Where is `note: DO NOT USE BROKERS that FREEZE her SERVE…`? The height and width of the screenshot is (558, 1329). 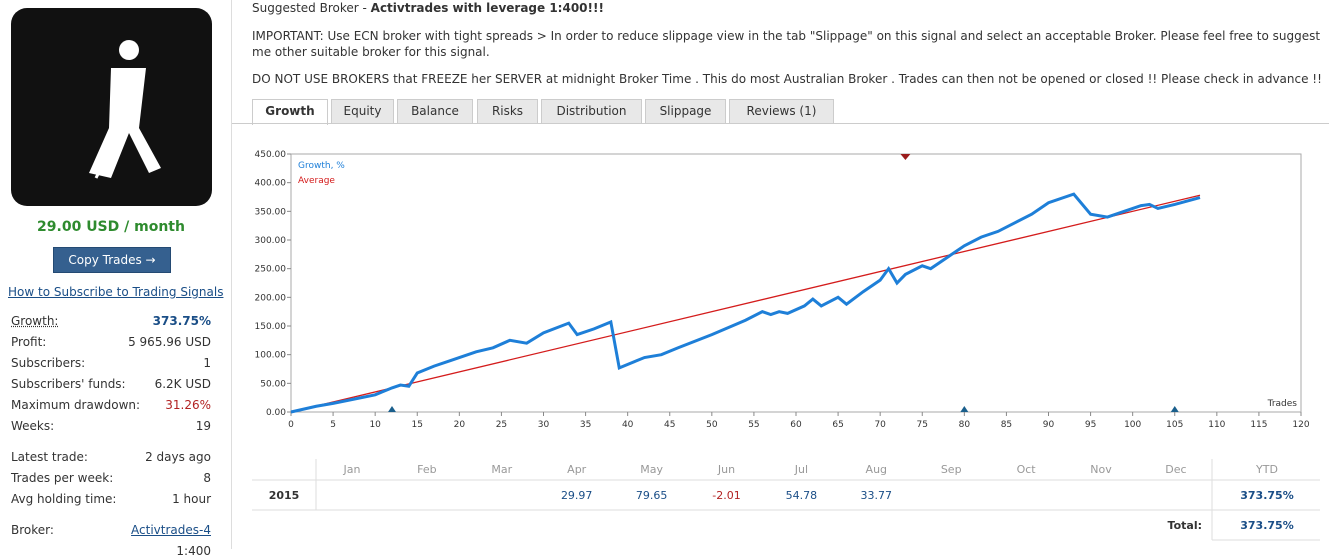
note: DO NOT USE BROKERS that FREEZE her SERVE… is located at coordinates (787, 79).